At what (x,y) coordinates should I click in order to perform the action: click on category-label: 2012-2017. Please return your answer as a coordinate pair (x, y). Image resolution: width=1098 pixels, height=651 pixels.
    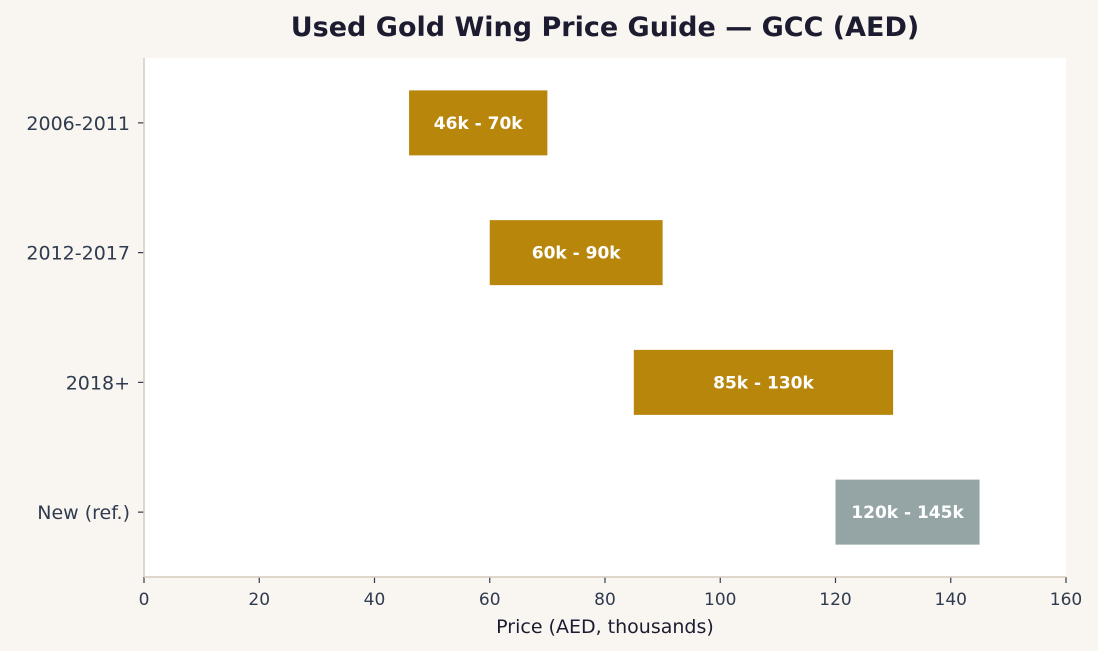
    Looking at the image, I should click on (78, 254).